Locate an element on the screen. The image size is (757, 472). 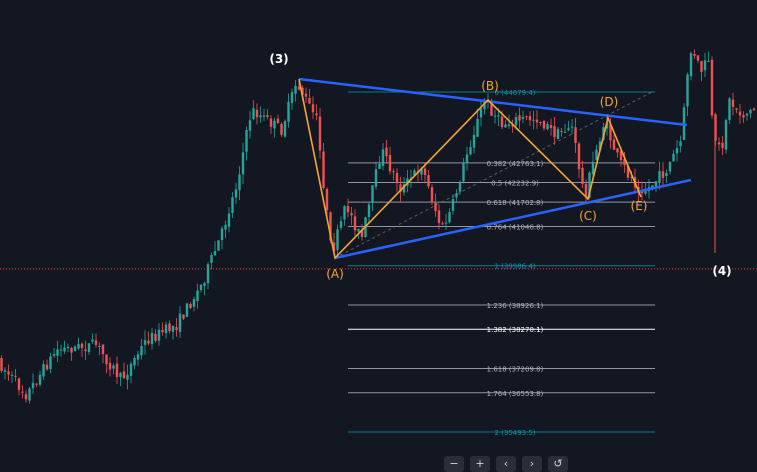
chart-toolbar: − + ‹ › ↺ is located at coordinates (506, 464).